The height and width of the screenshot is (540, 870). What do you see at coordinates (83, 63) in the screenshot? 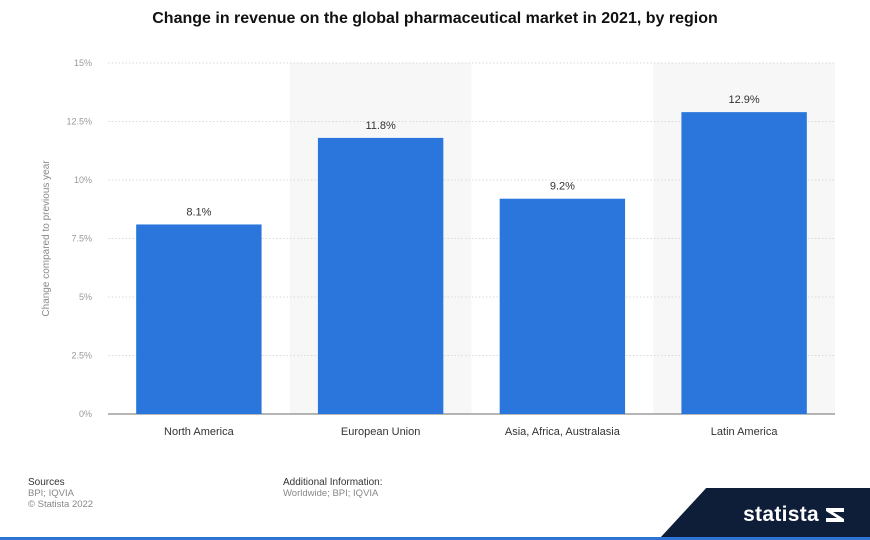
I see `y-tick-label: 15%` at bounding box center [83, 63].